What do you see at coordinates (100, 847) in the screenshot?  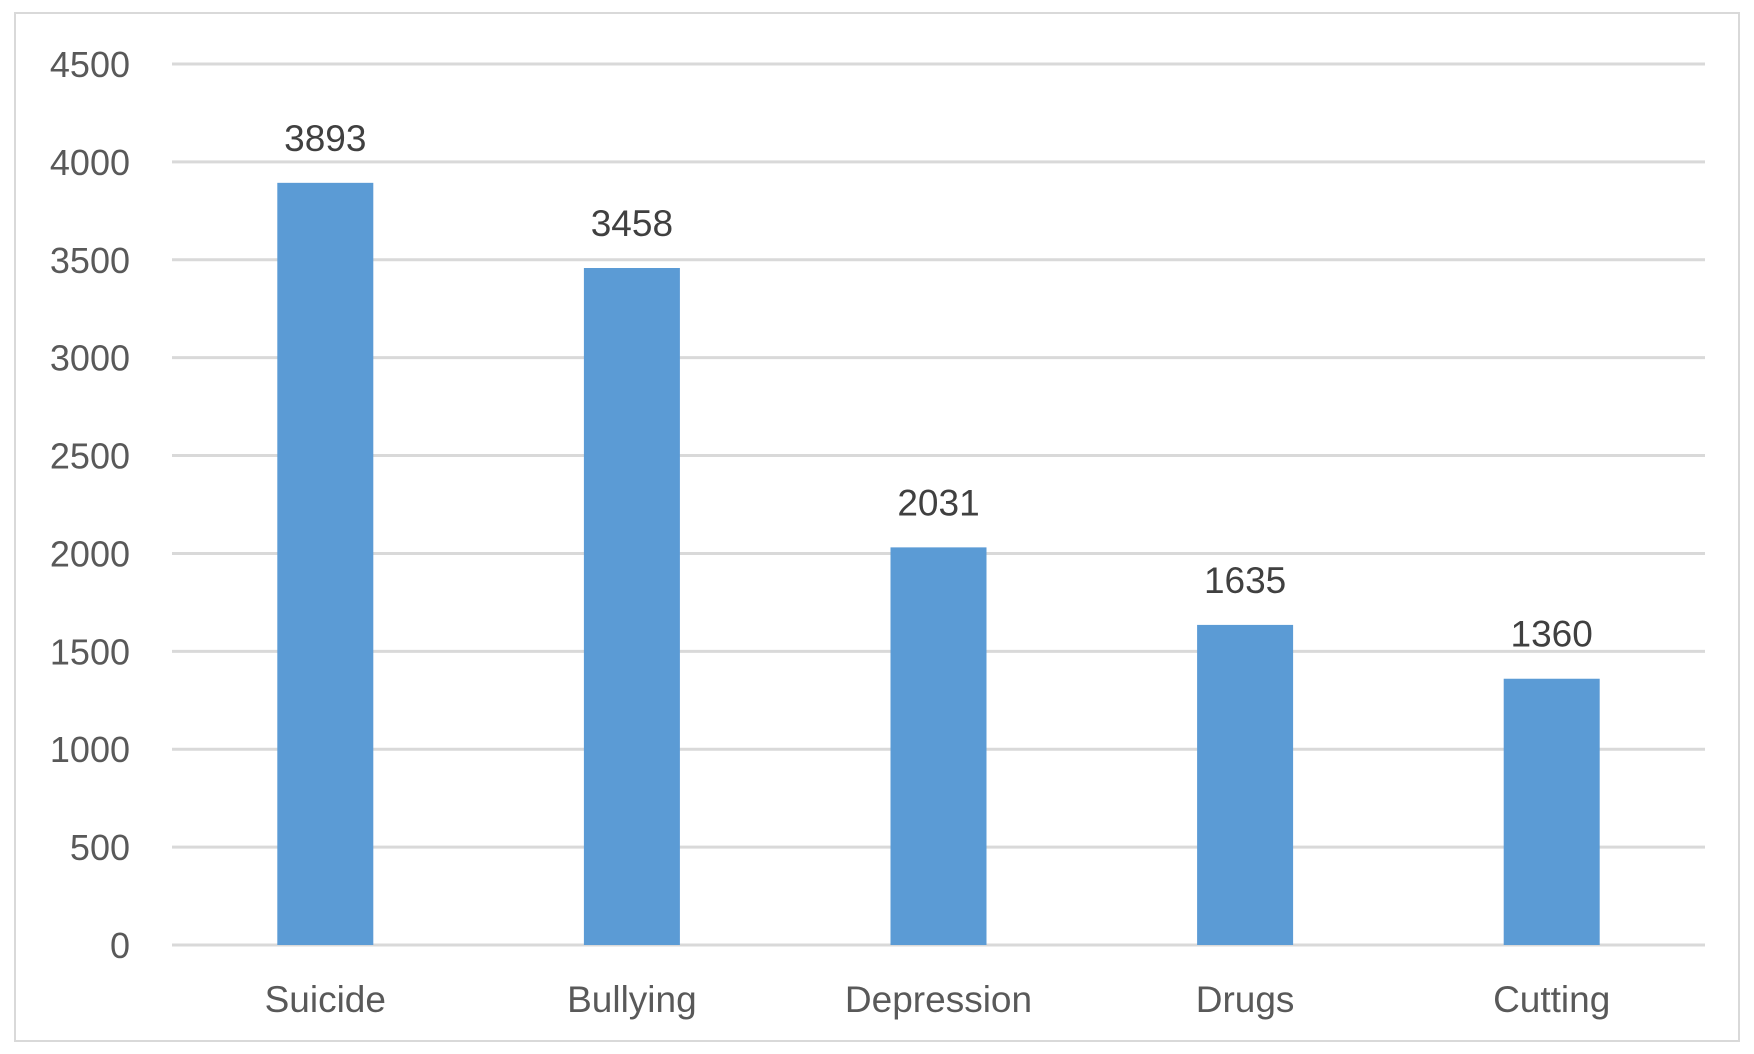 I see `y-tick-label: 500` at bounding box center [100, 847].